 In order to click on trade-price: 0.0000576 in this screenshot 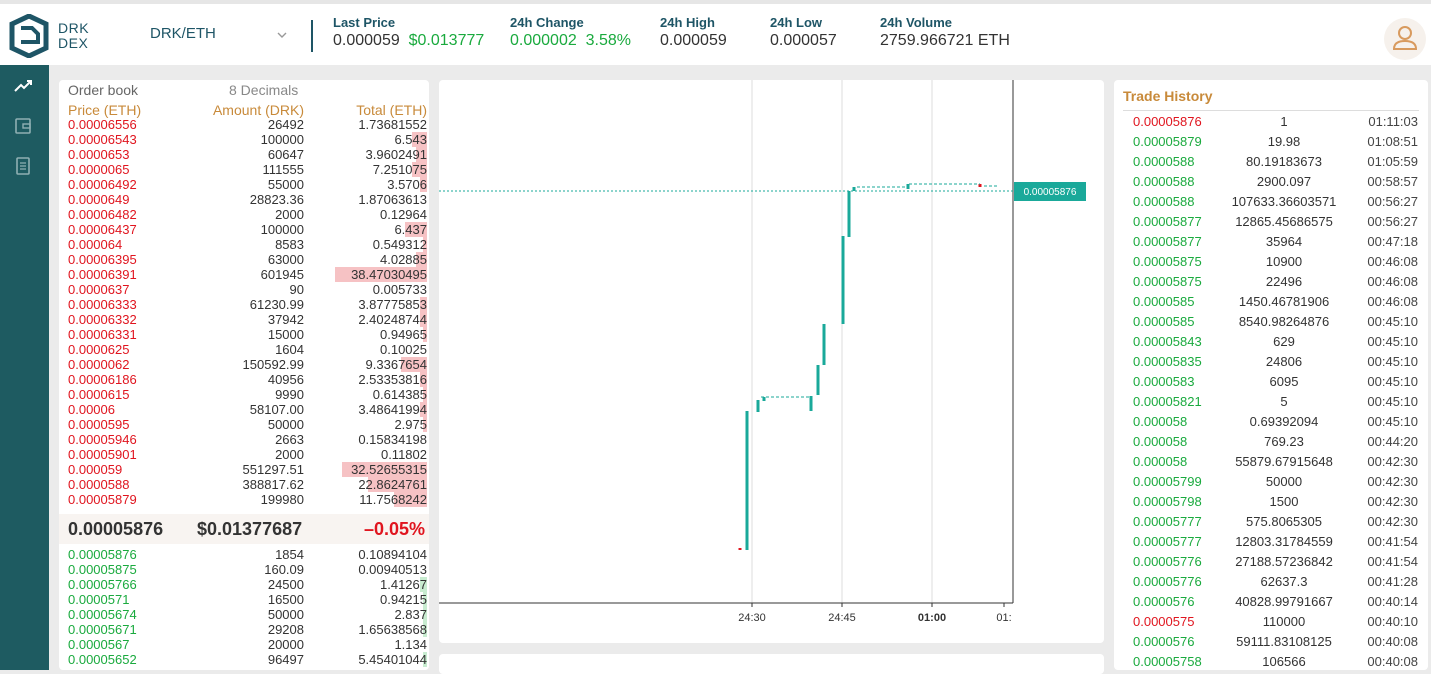, I will do `click(1164, 641)`.